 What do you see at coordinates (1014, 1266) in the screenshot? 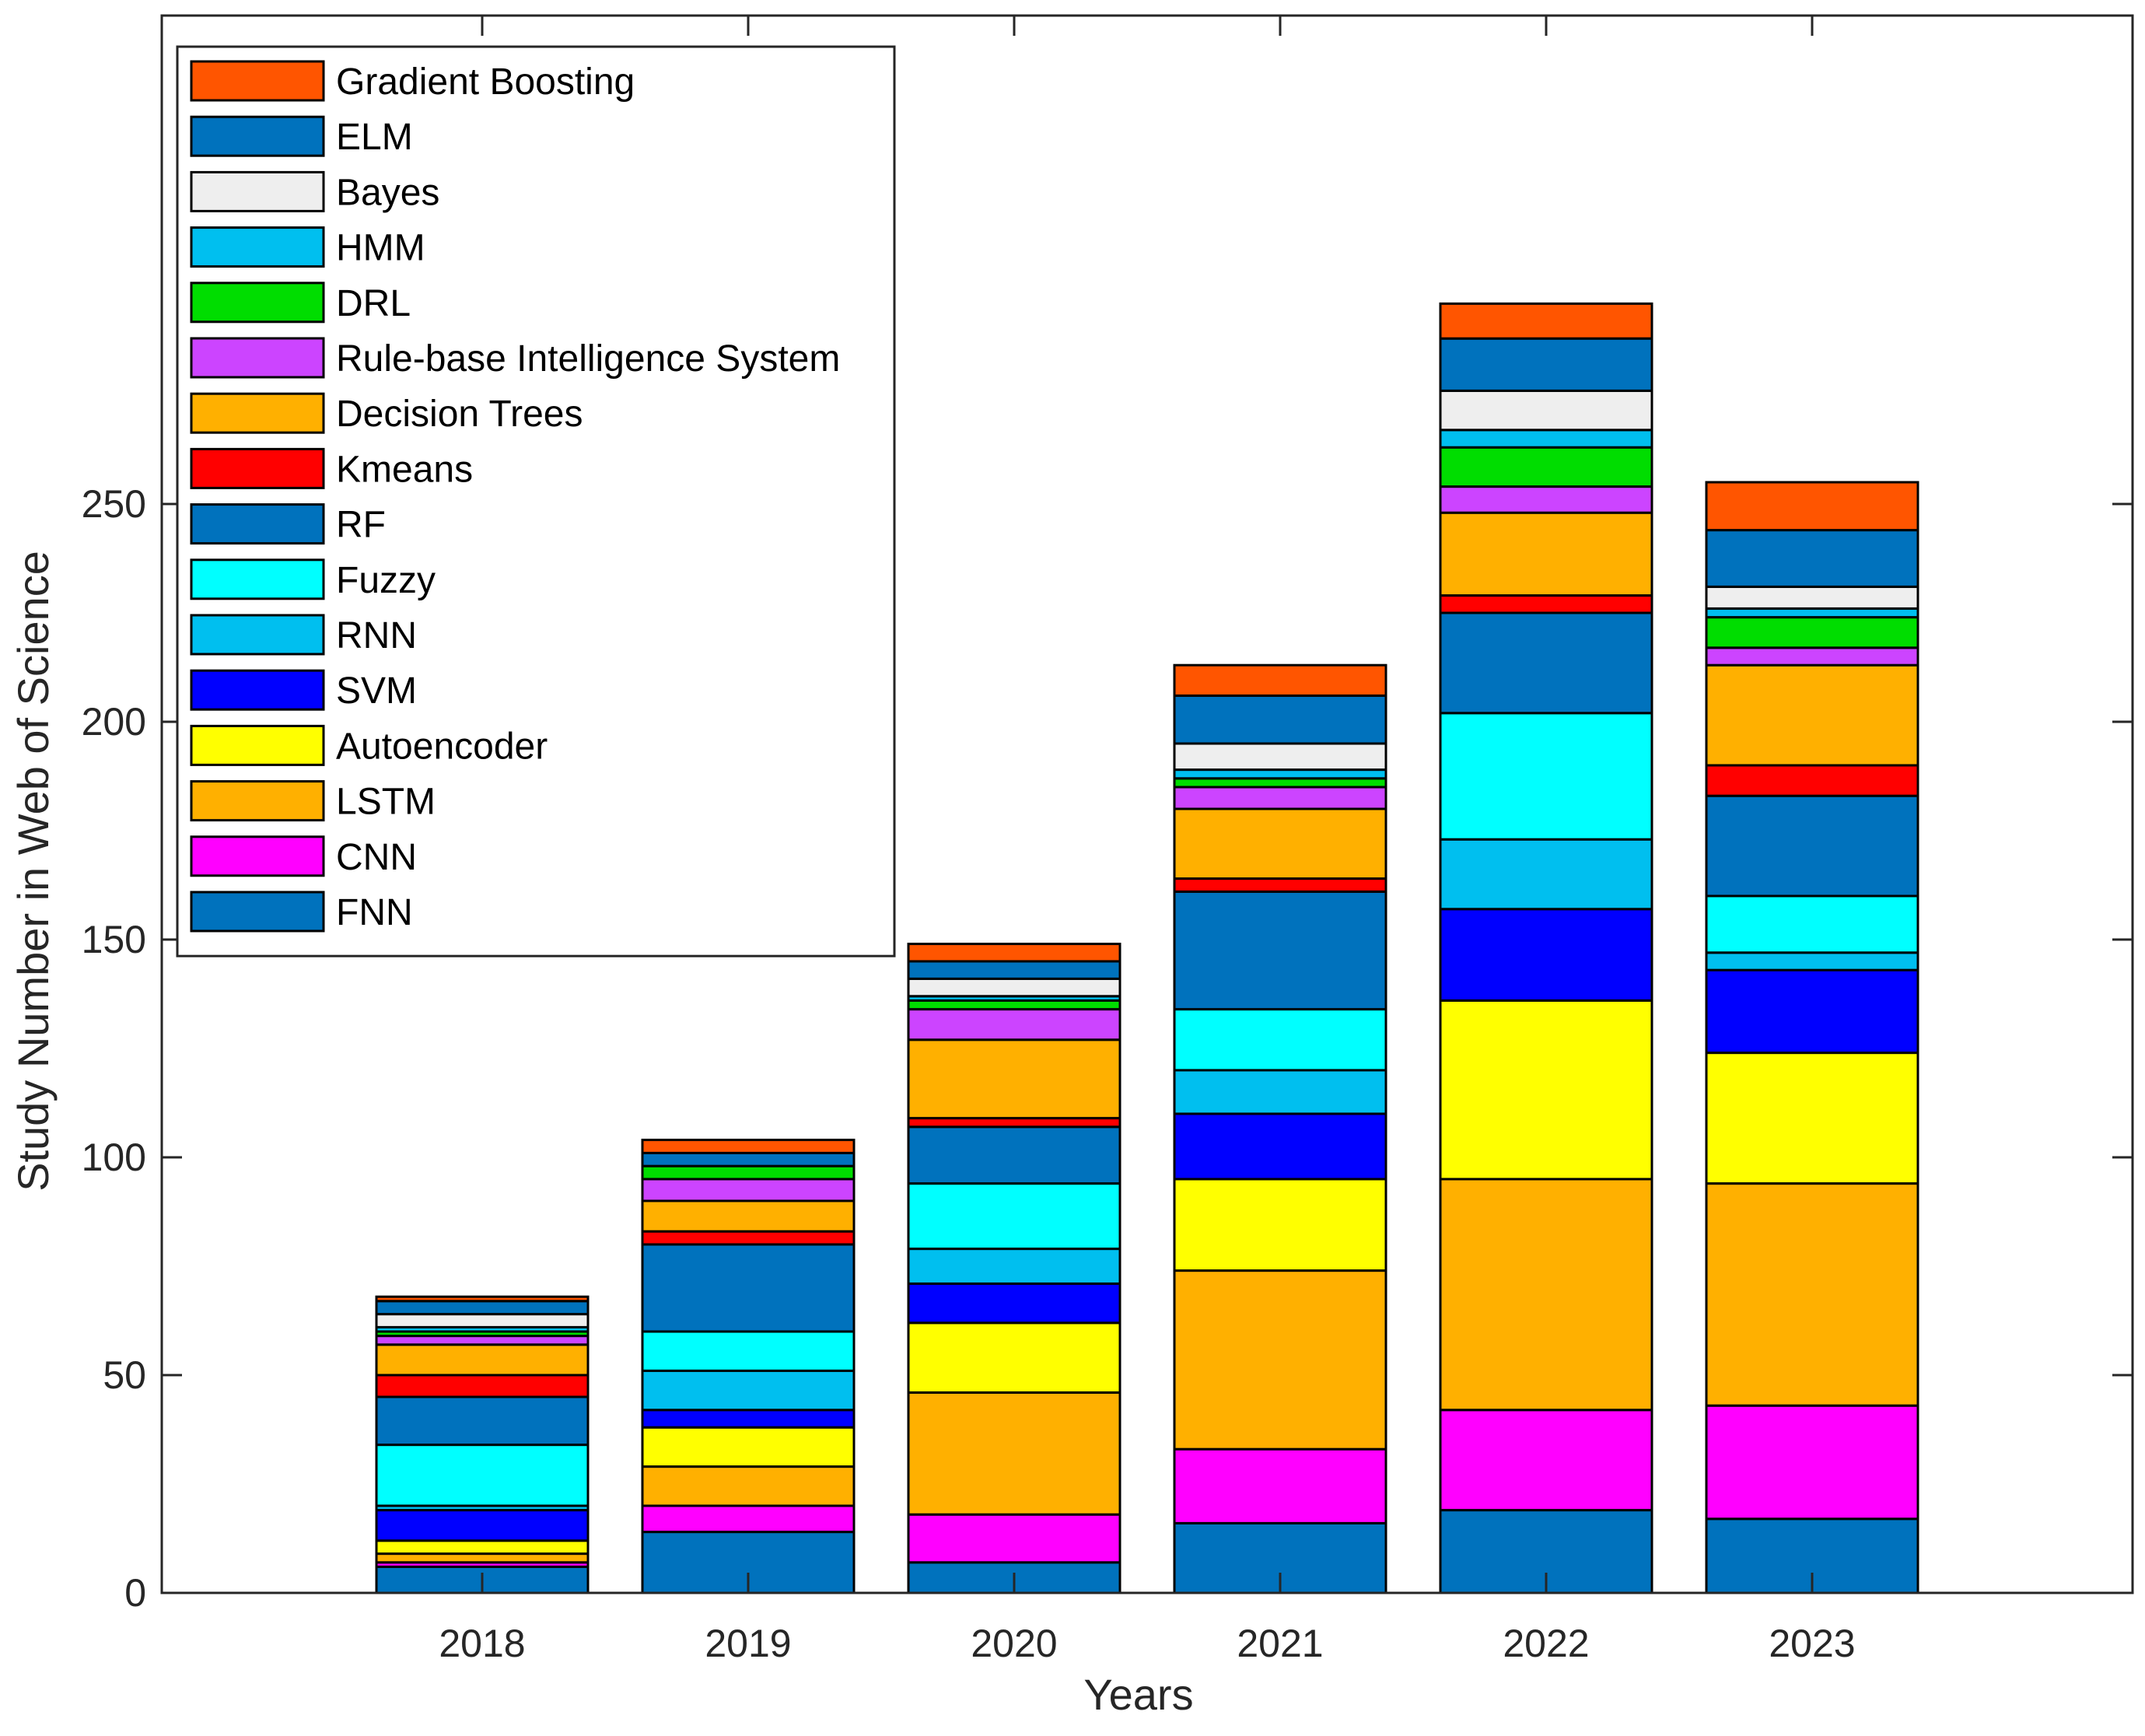
I see `bar-2020-rnn` at bounding box center [1014, 1266].